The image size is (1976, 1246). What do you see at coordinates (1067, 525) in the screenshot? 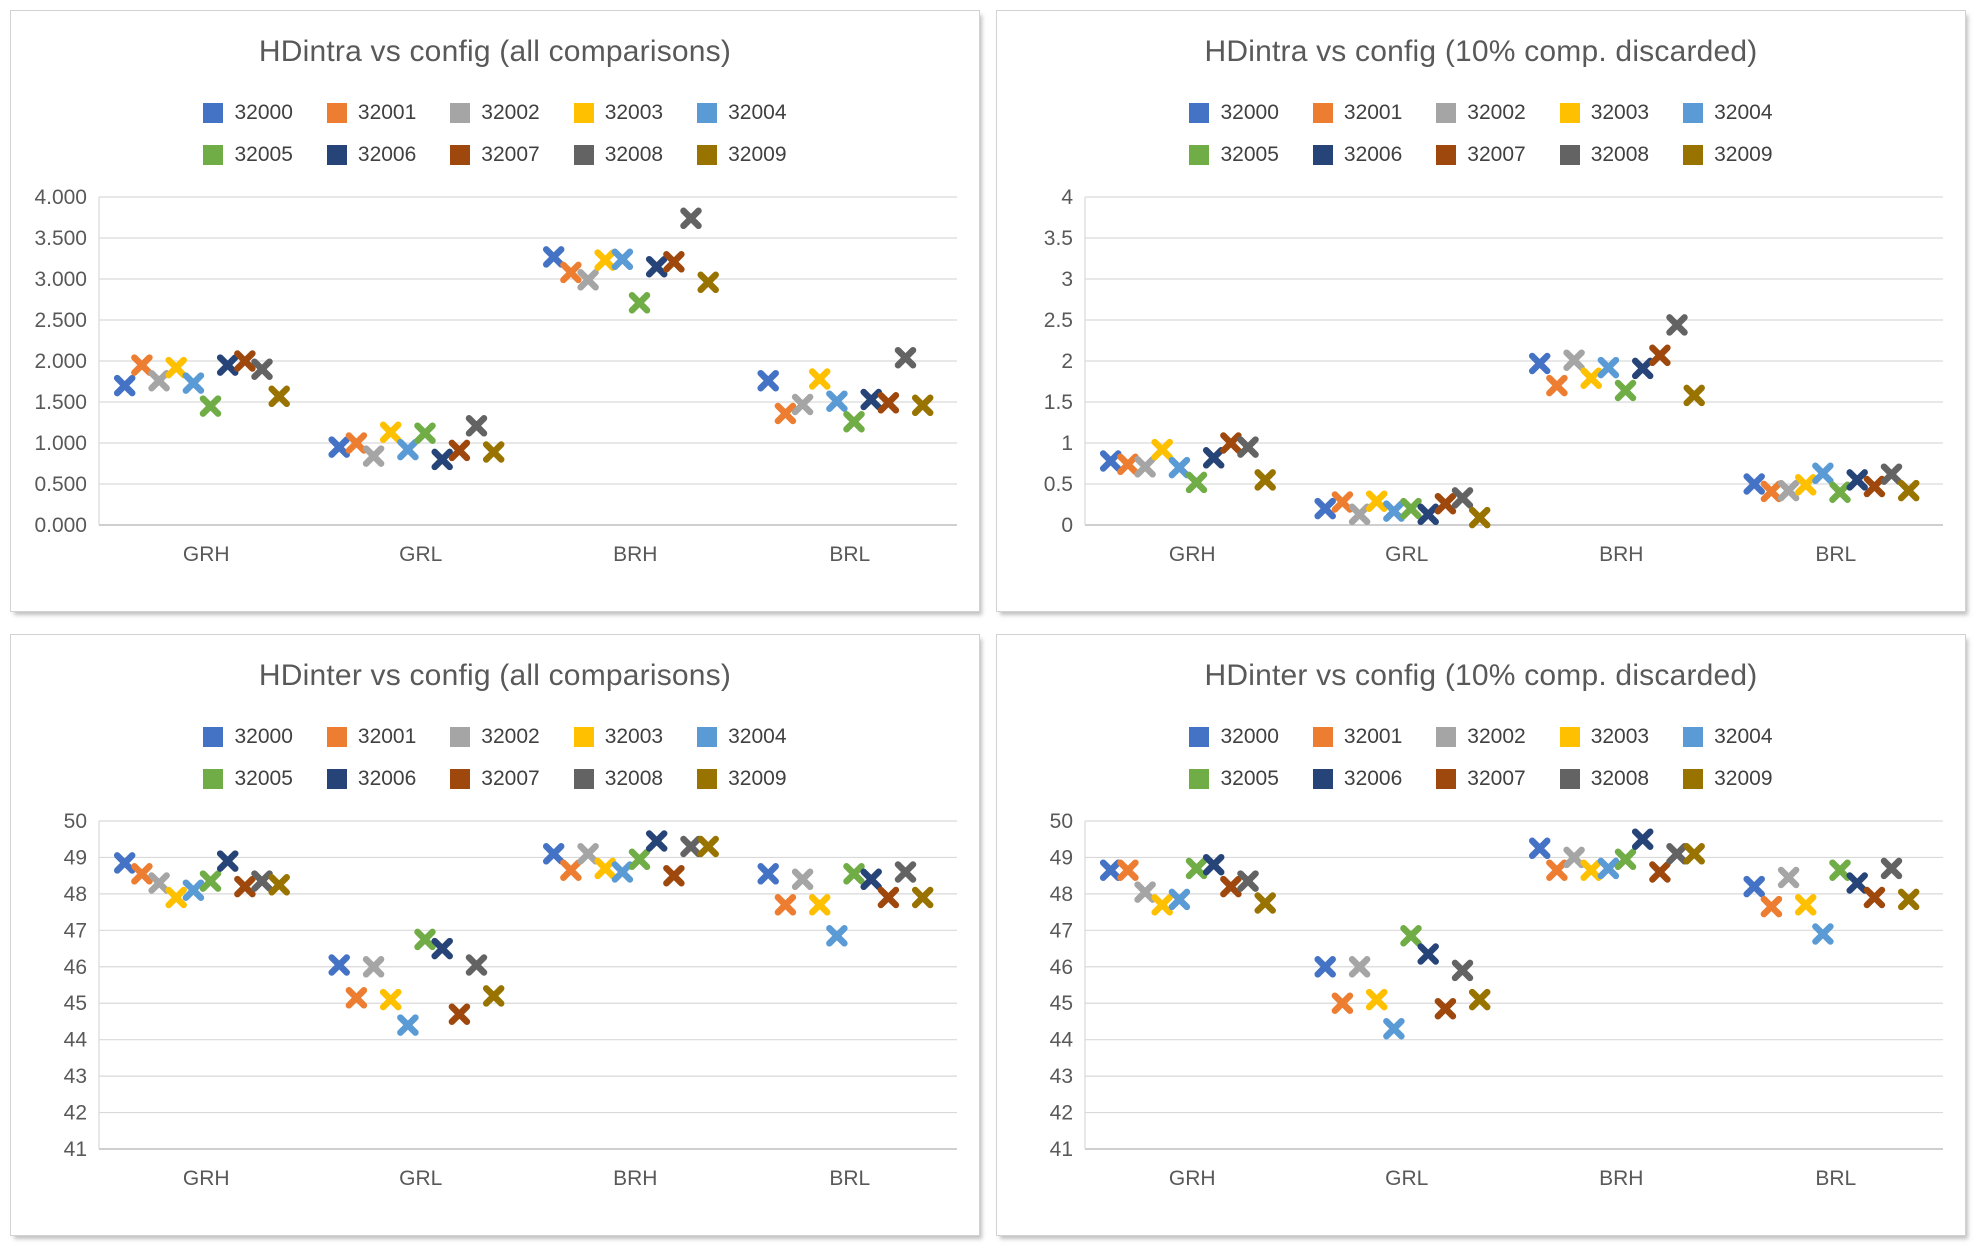
I see `y-tick-label: 0` at bounding box center [1067, 525].